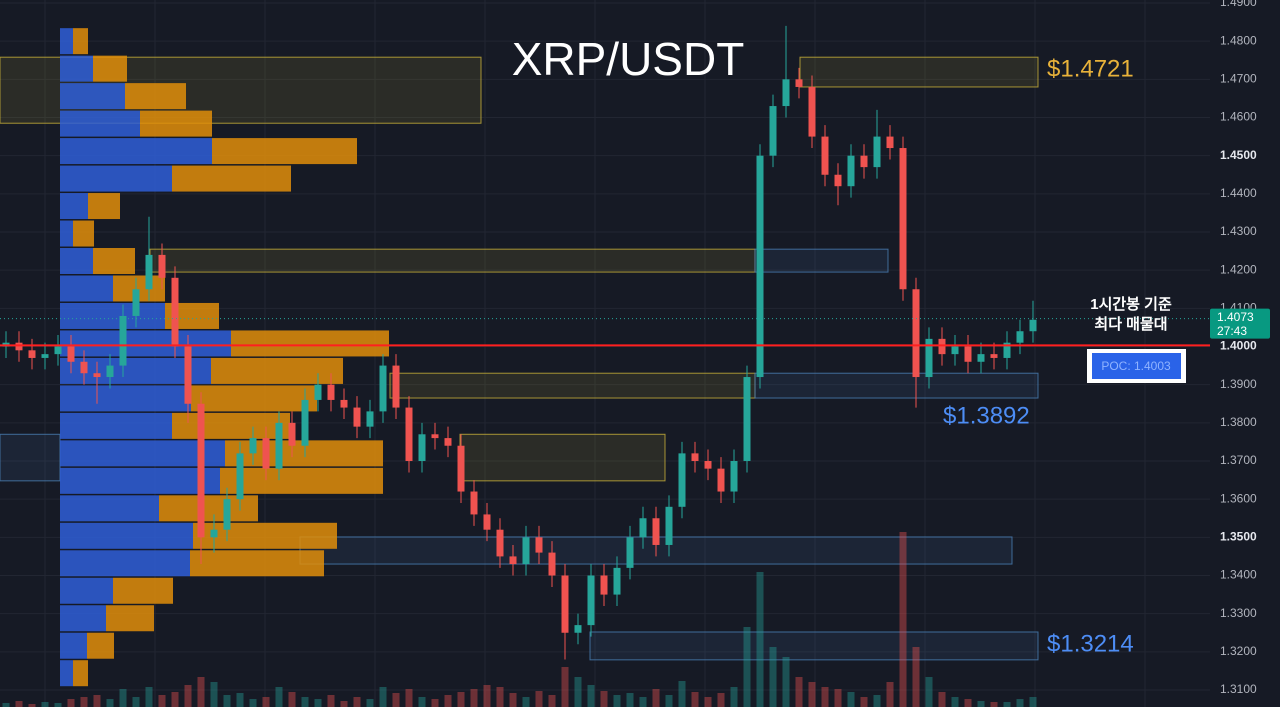 This screenshot has height=707, width=1280. I want to click on y-tick-label: 1.3400, so click(1238, 575).